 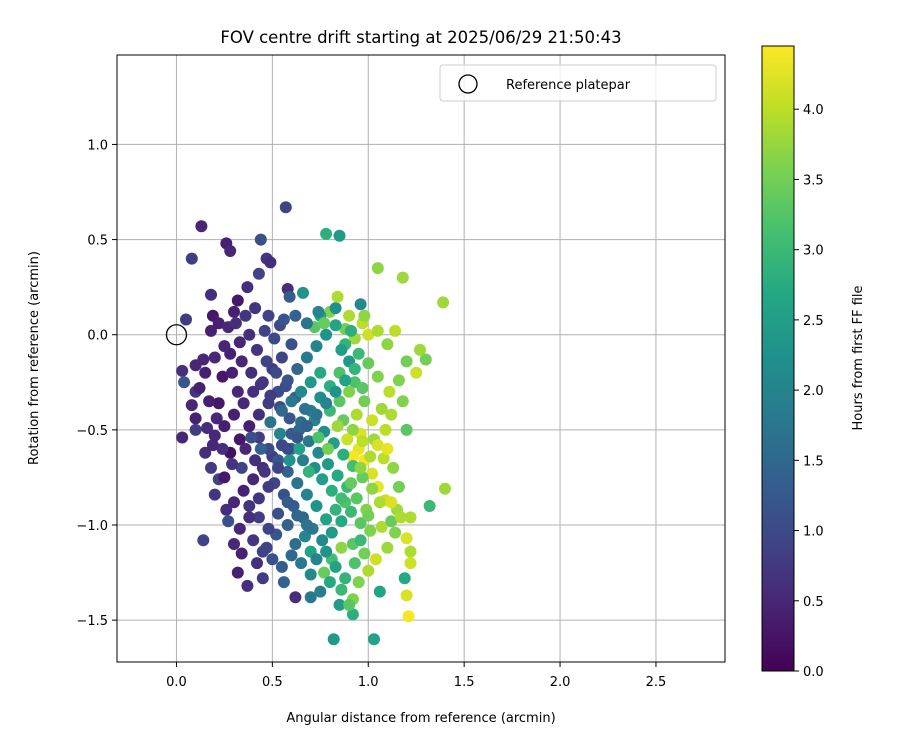 I want to click on y-tick-label: −0.5, so click(x=92, y=431).